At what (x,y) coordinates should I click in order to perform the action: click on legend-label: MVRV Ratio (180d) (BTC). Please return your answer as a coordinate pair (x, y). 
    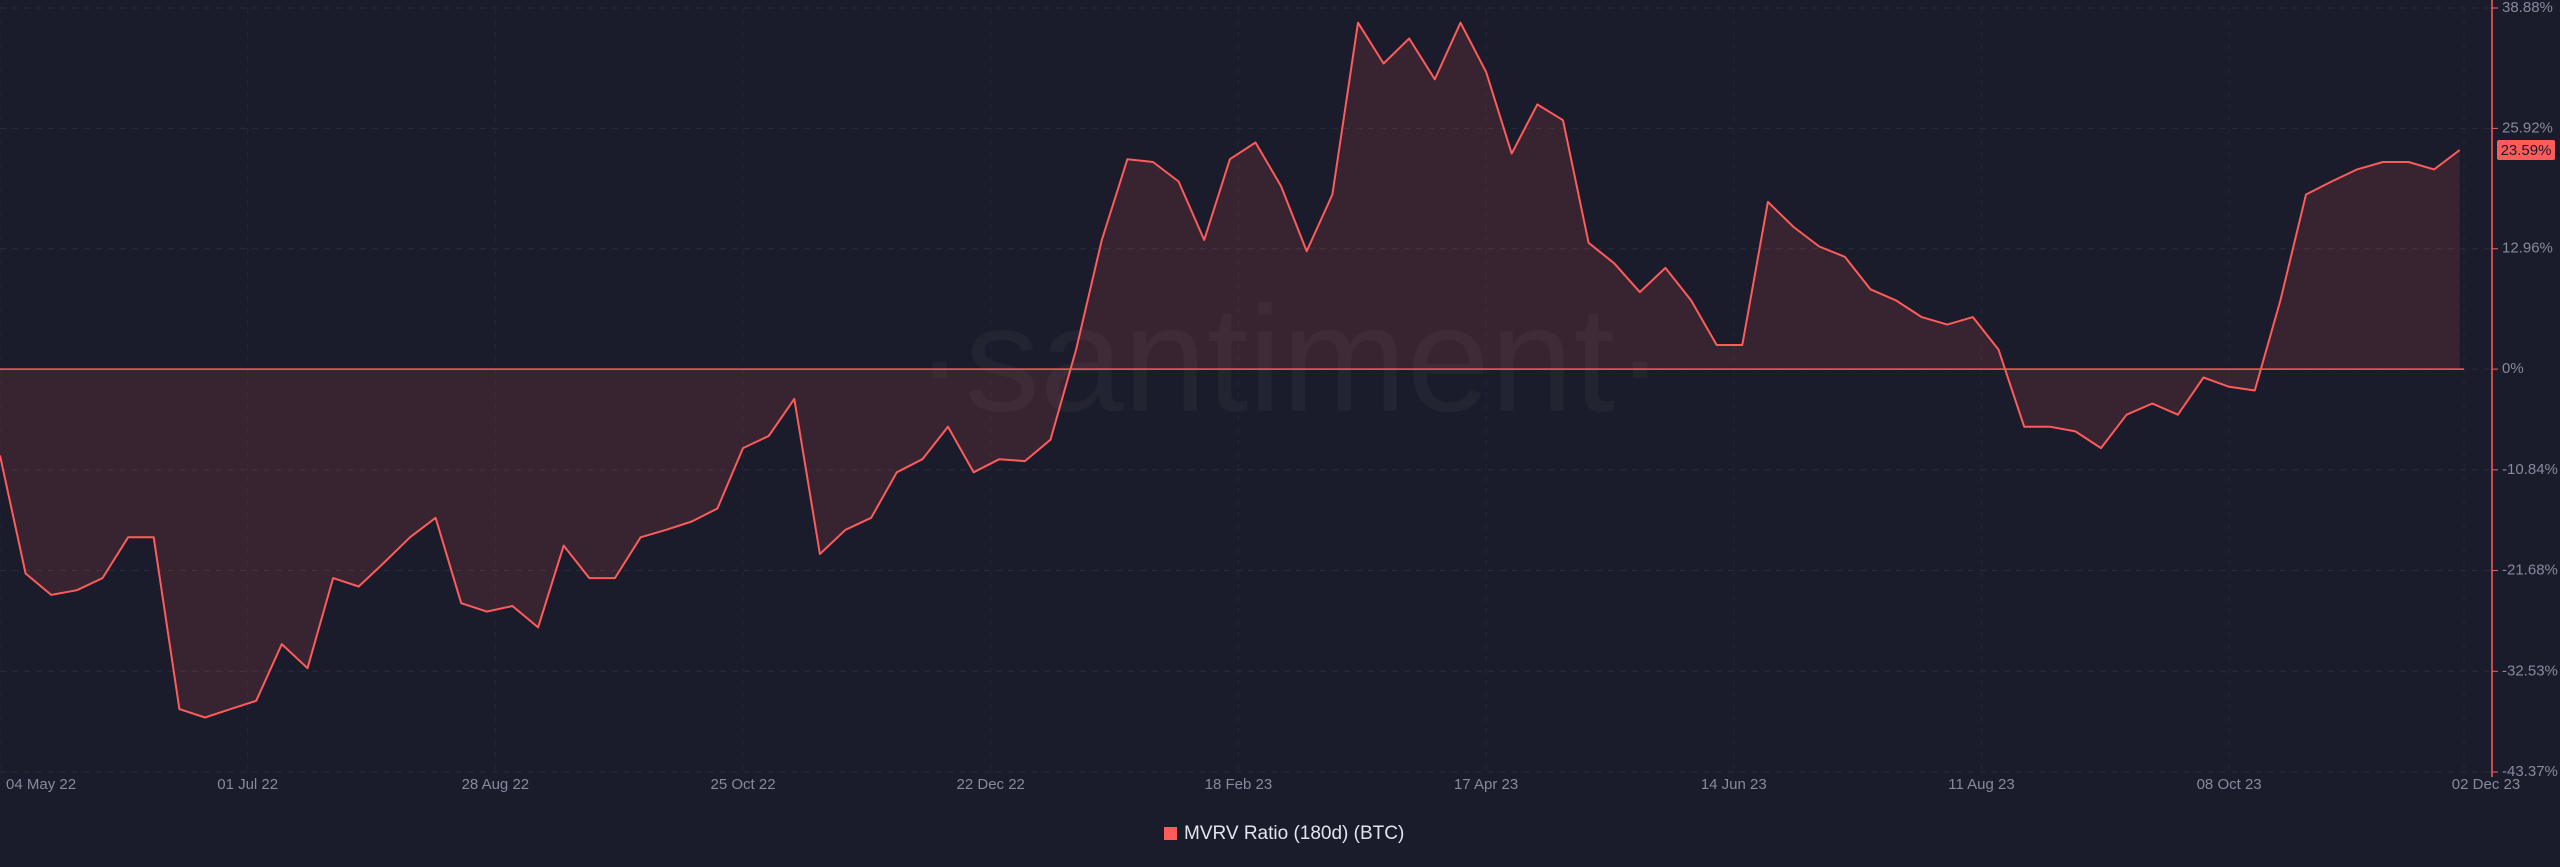
    Looking at the image, I should click on (1294, 833).